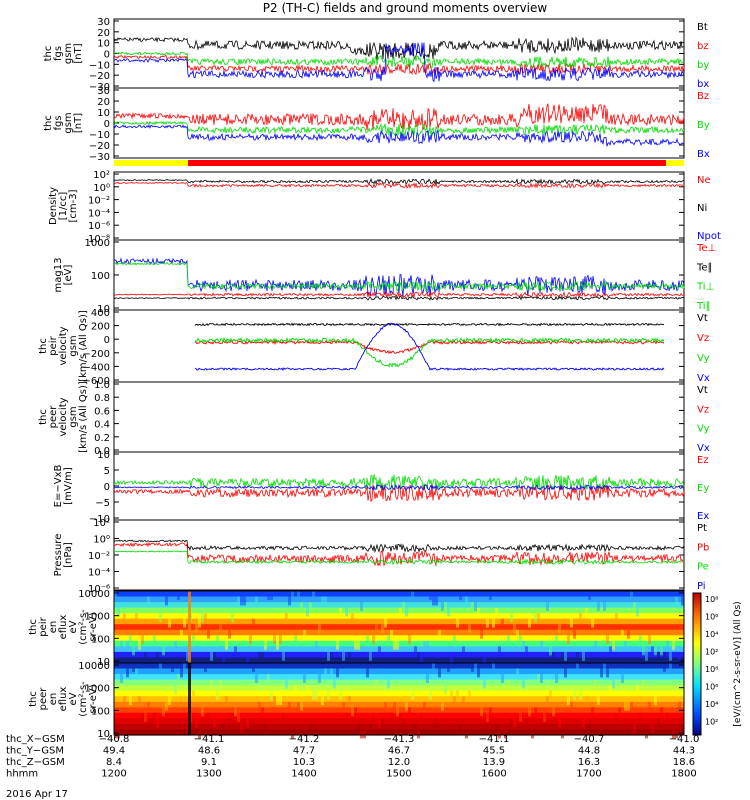 The width and height of the screenshot is (750, 800). I want to click on y-tick-label: 10², so click(101, 175).